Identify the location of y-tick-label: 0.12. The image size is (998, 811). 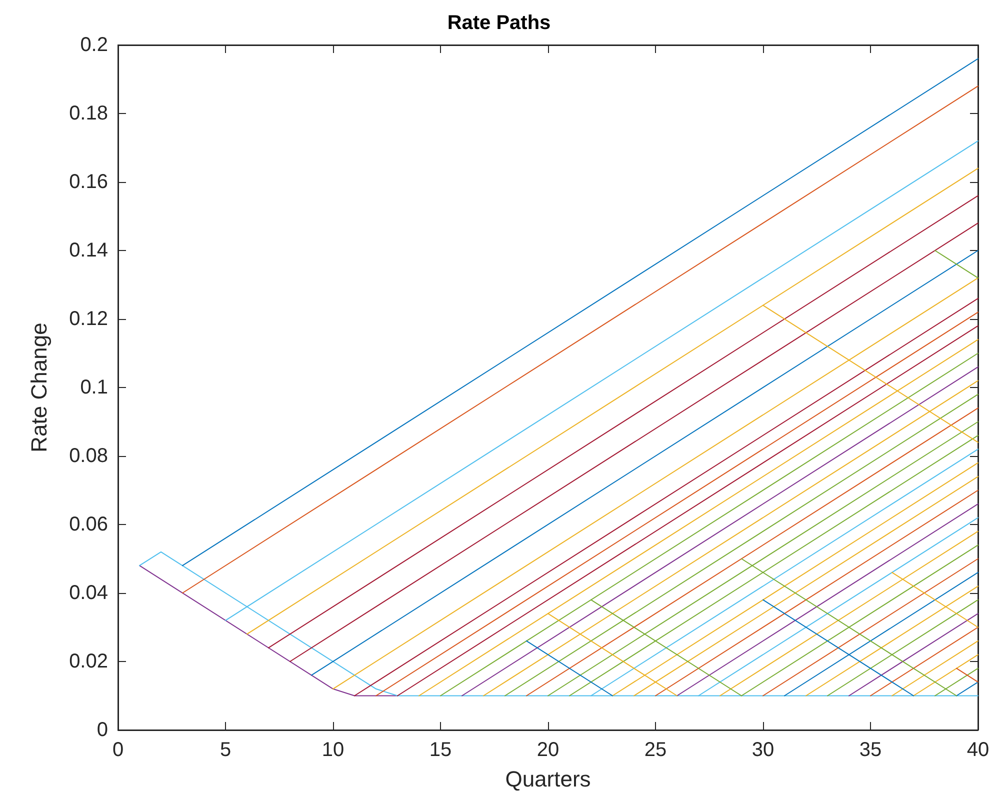
(88, 319).